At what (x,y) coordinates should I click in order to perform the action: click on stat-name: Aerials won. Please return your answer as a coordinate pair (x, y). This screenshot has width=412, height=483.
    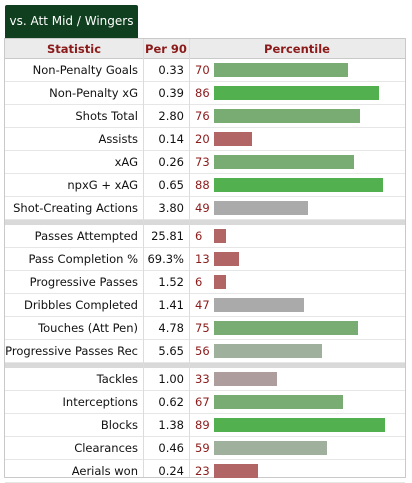
    Looking at the image, I should click on (104, 471).